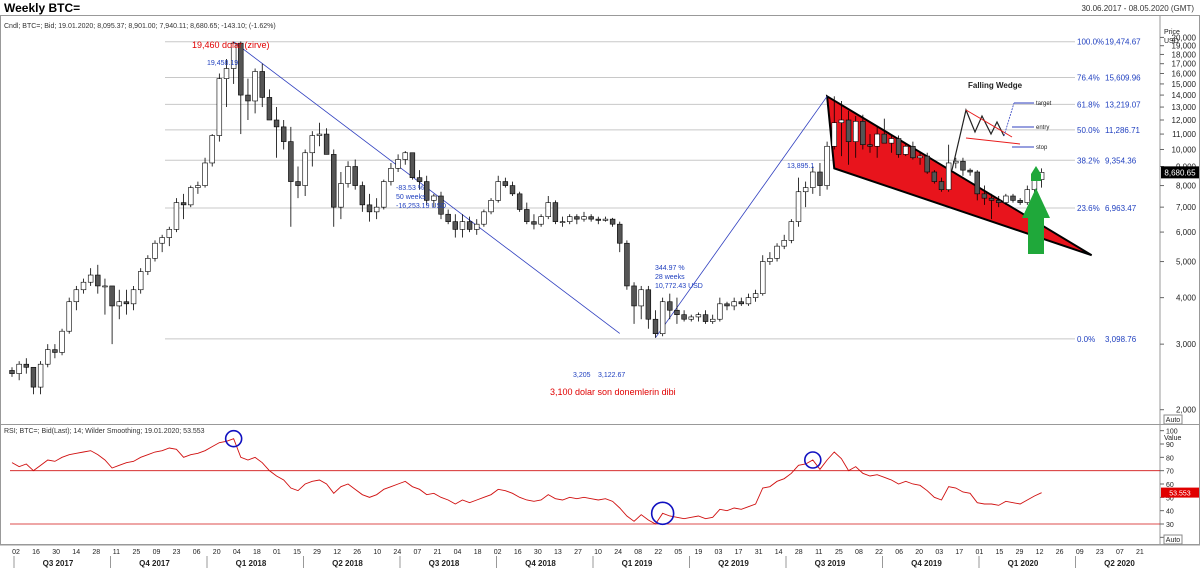  Describe the element at coordinates (1000, 552) in the screenshot. I see `week-tick-label: 15` at that location.